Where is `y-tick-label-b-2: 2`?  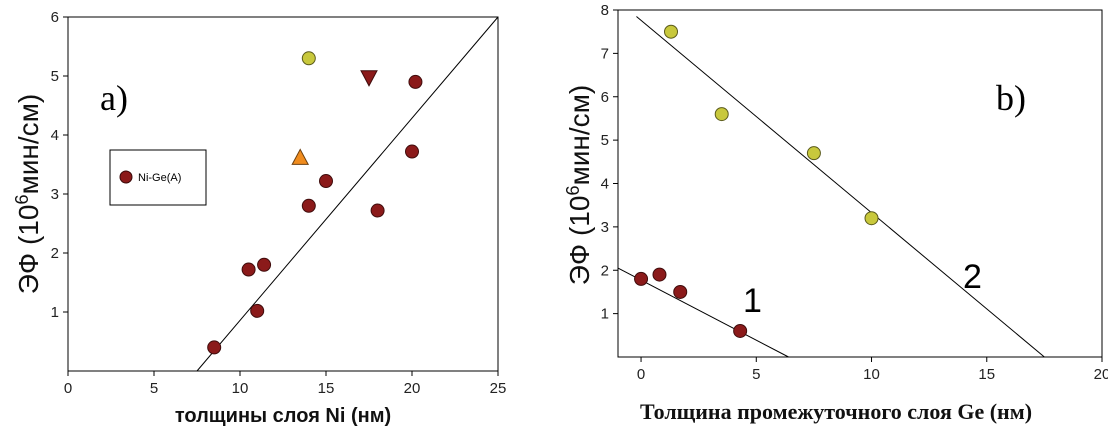
y-tick-label-b-2: 2 is located at coordinates (605, 270).